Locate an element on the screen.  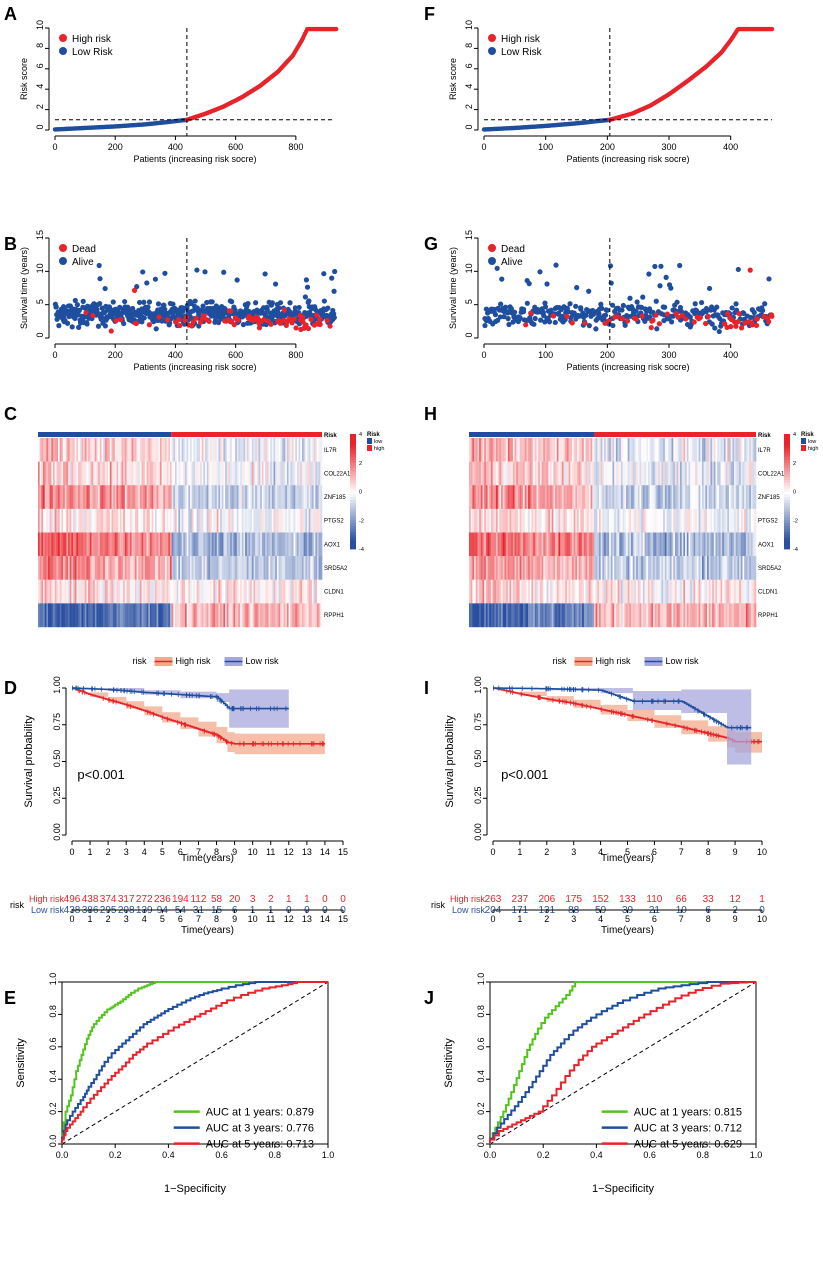
y-tick-label: 6 is located at coordinates (469, 65).